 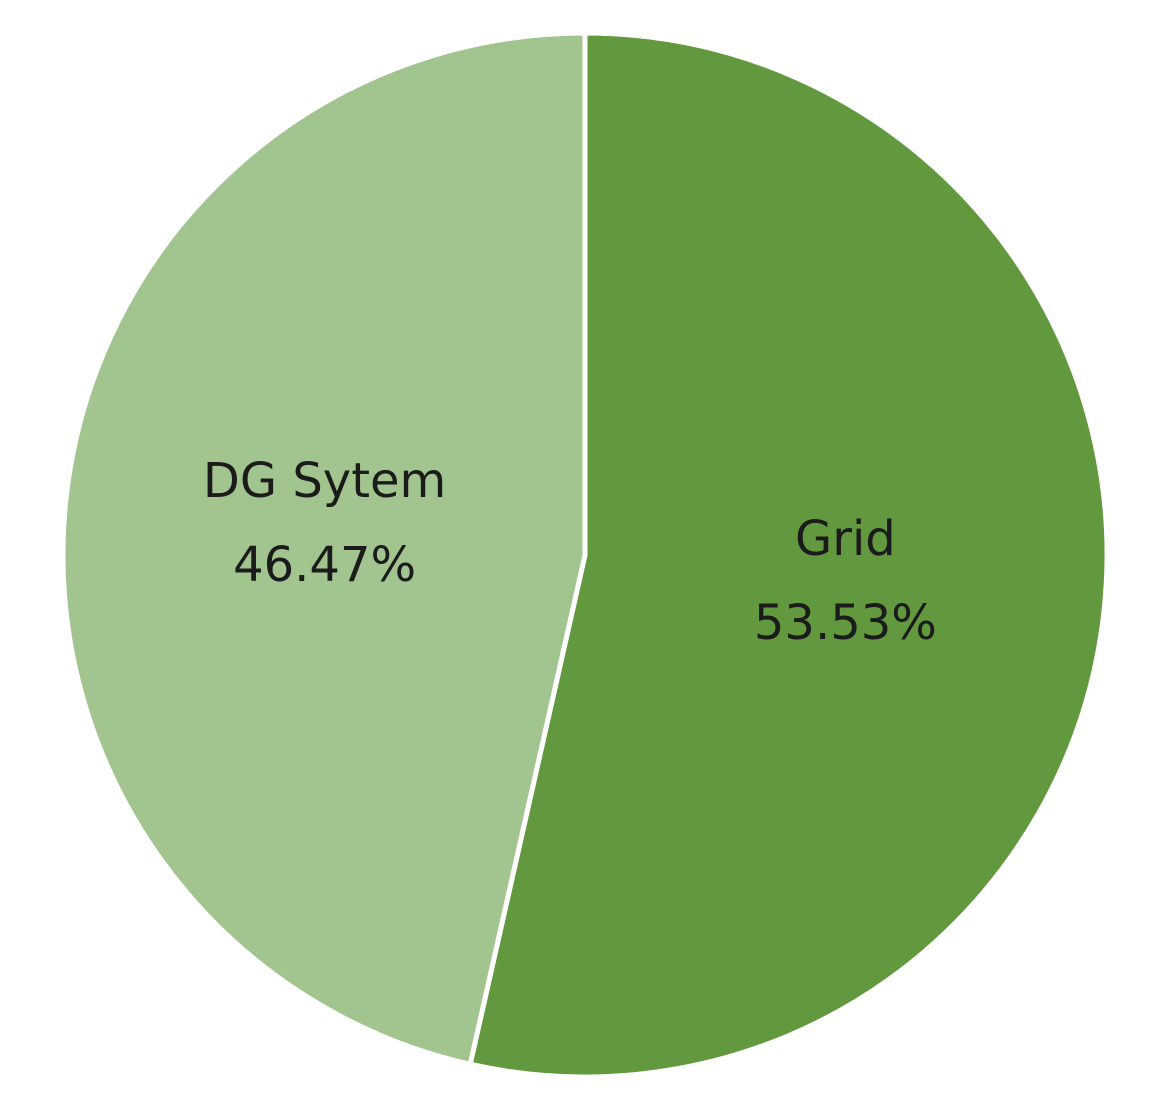 What do you see at coordinates (324, 565) in the screenshot?
I see `slice-value-label: 46.47%` at bounding box center [324, 565].